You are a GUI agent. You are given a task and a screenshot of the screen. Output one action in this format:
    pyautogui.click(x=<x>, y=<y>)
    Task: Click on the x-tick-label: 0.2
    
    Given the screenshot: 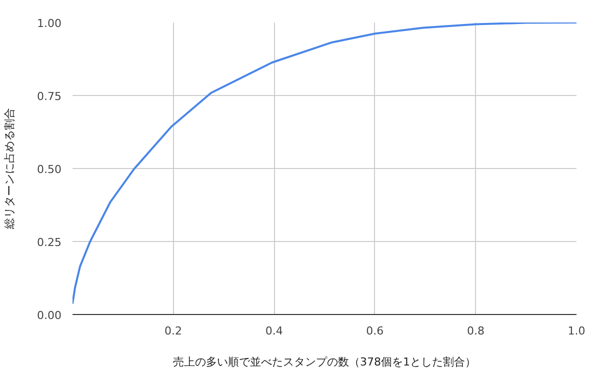 What is the action you would take?
    pyautogui.click(x=173, y=331)
    